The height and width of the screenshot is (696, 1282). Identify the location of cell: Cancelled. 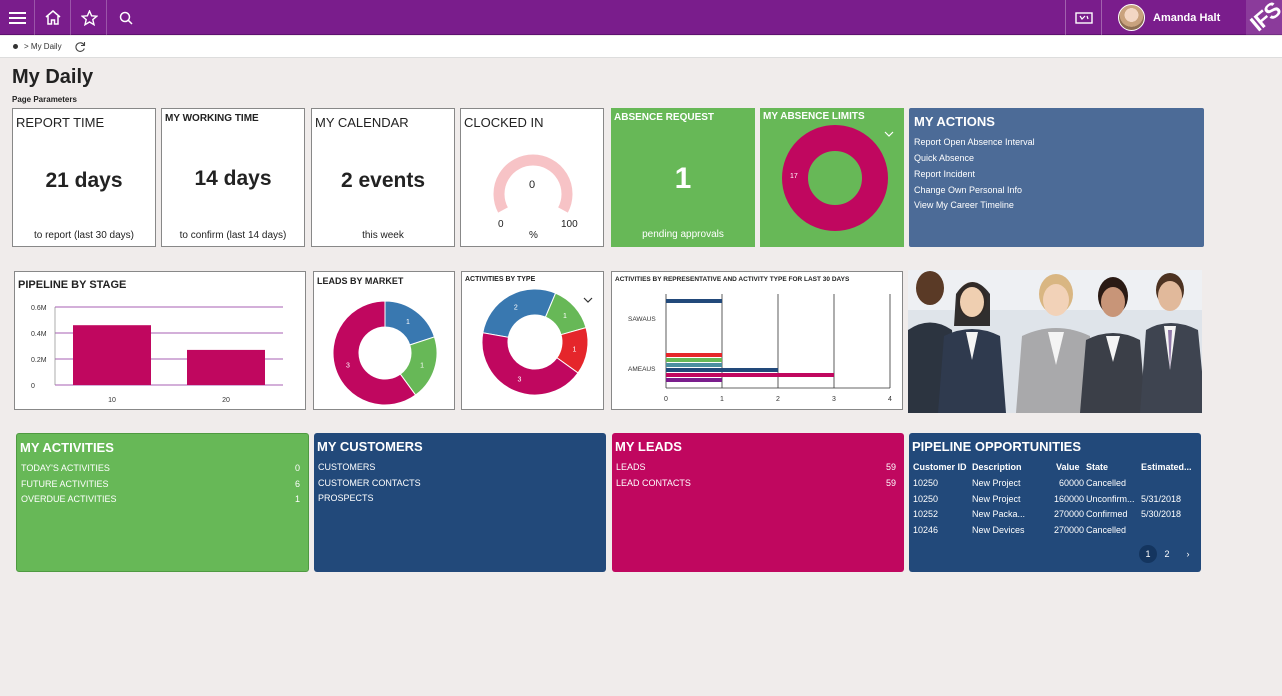
(1106, 483).